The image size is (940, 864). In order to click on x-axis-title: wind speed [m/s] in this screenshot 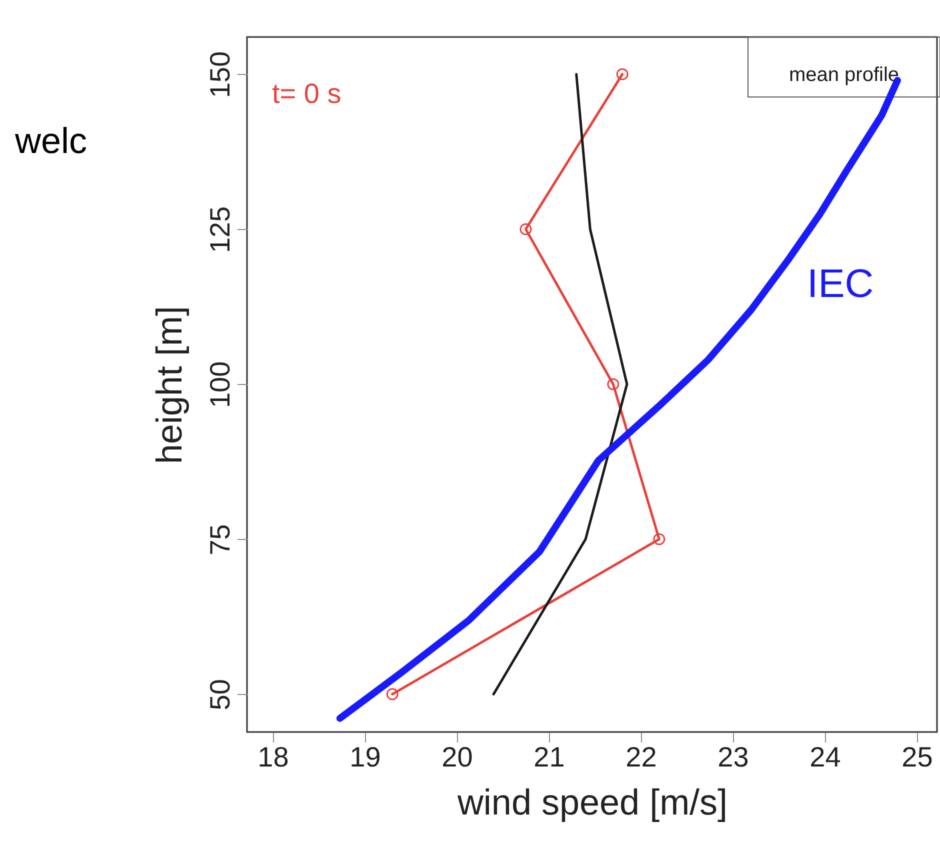, I will do `click(592, 802)`.